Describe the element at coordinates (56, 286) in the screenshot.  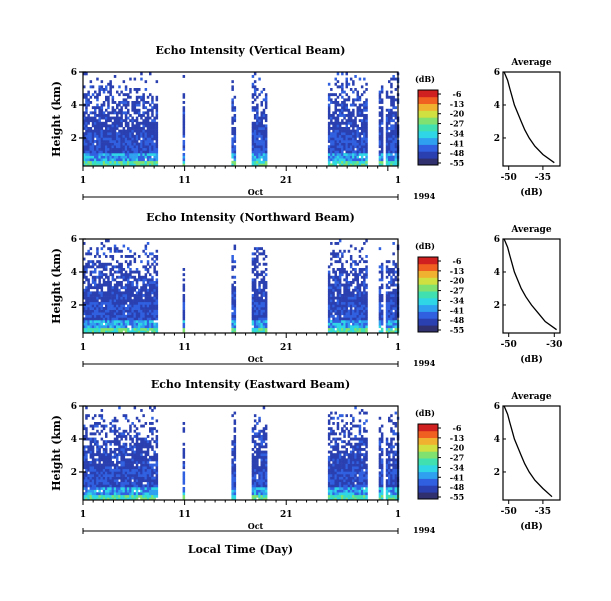
I see `y-axis-label: Height (km)` at that location.